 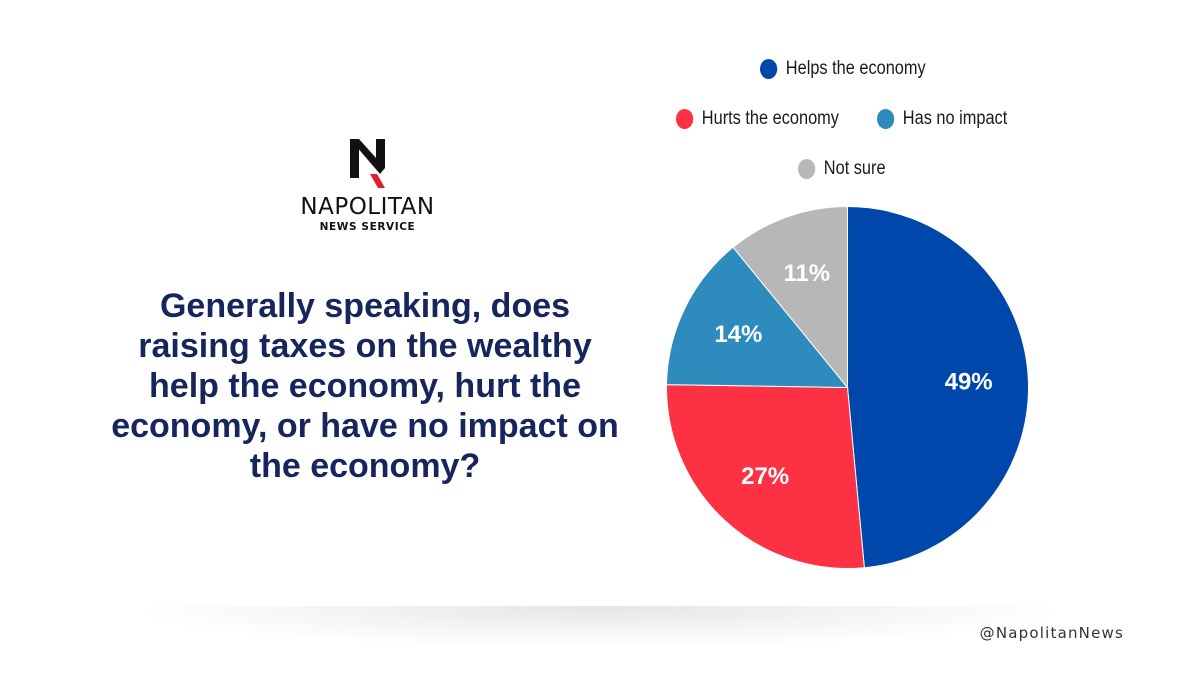 What do you see at coordinates (855, 68) in the screenshot?
I see `legend-label-helps: Helps the economy` at bounding box center [855, 68].